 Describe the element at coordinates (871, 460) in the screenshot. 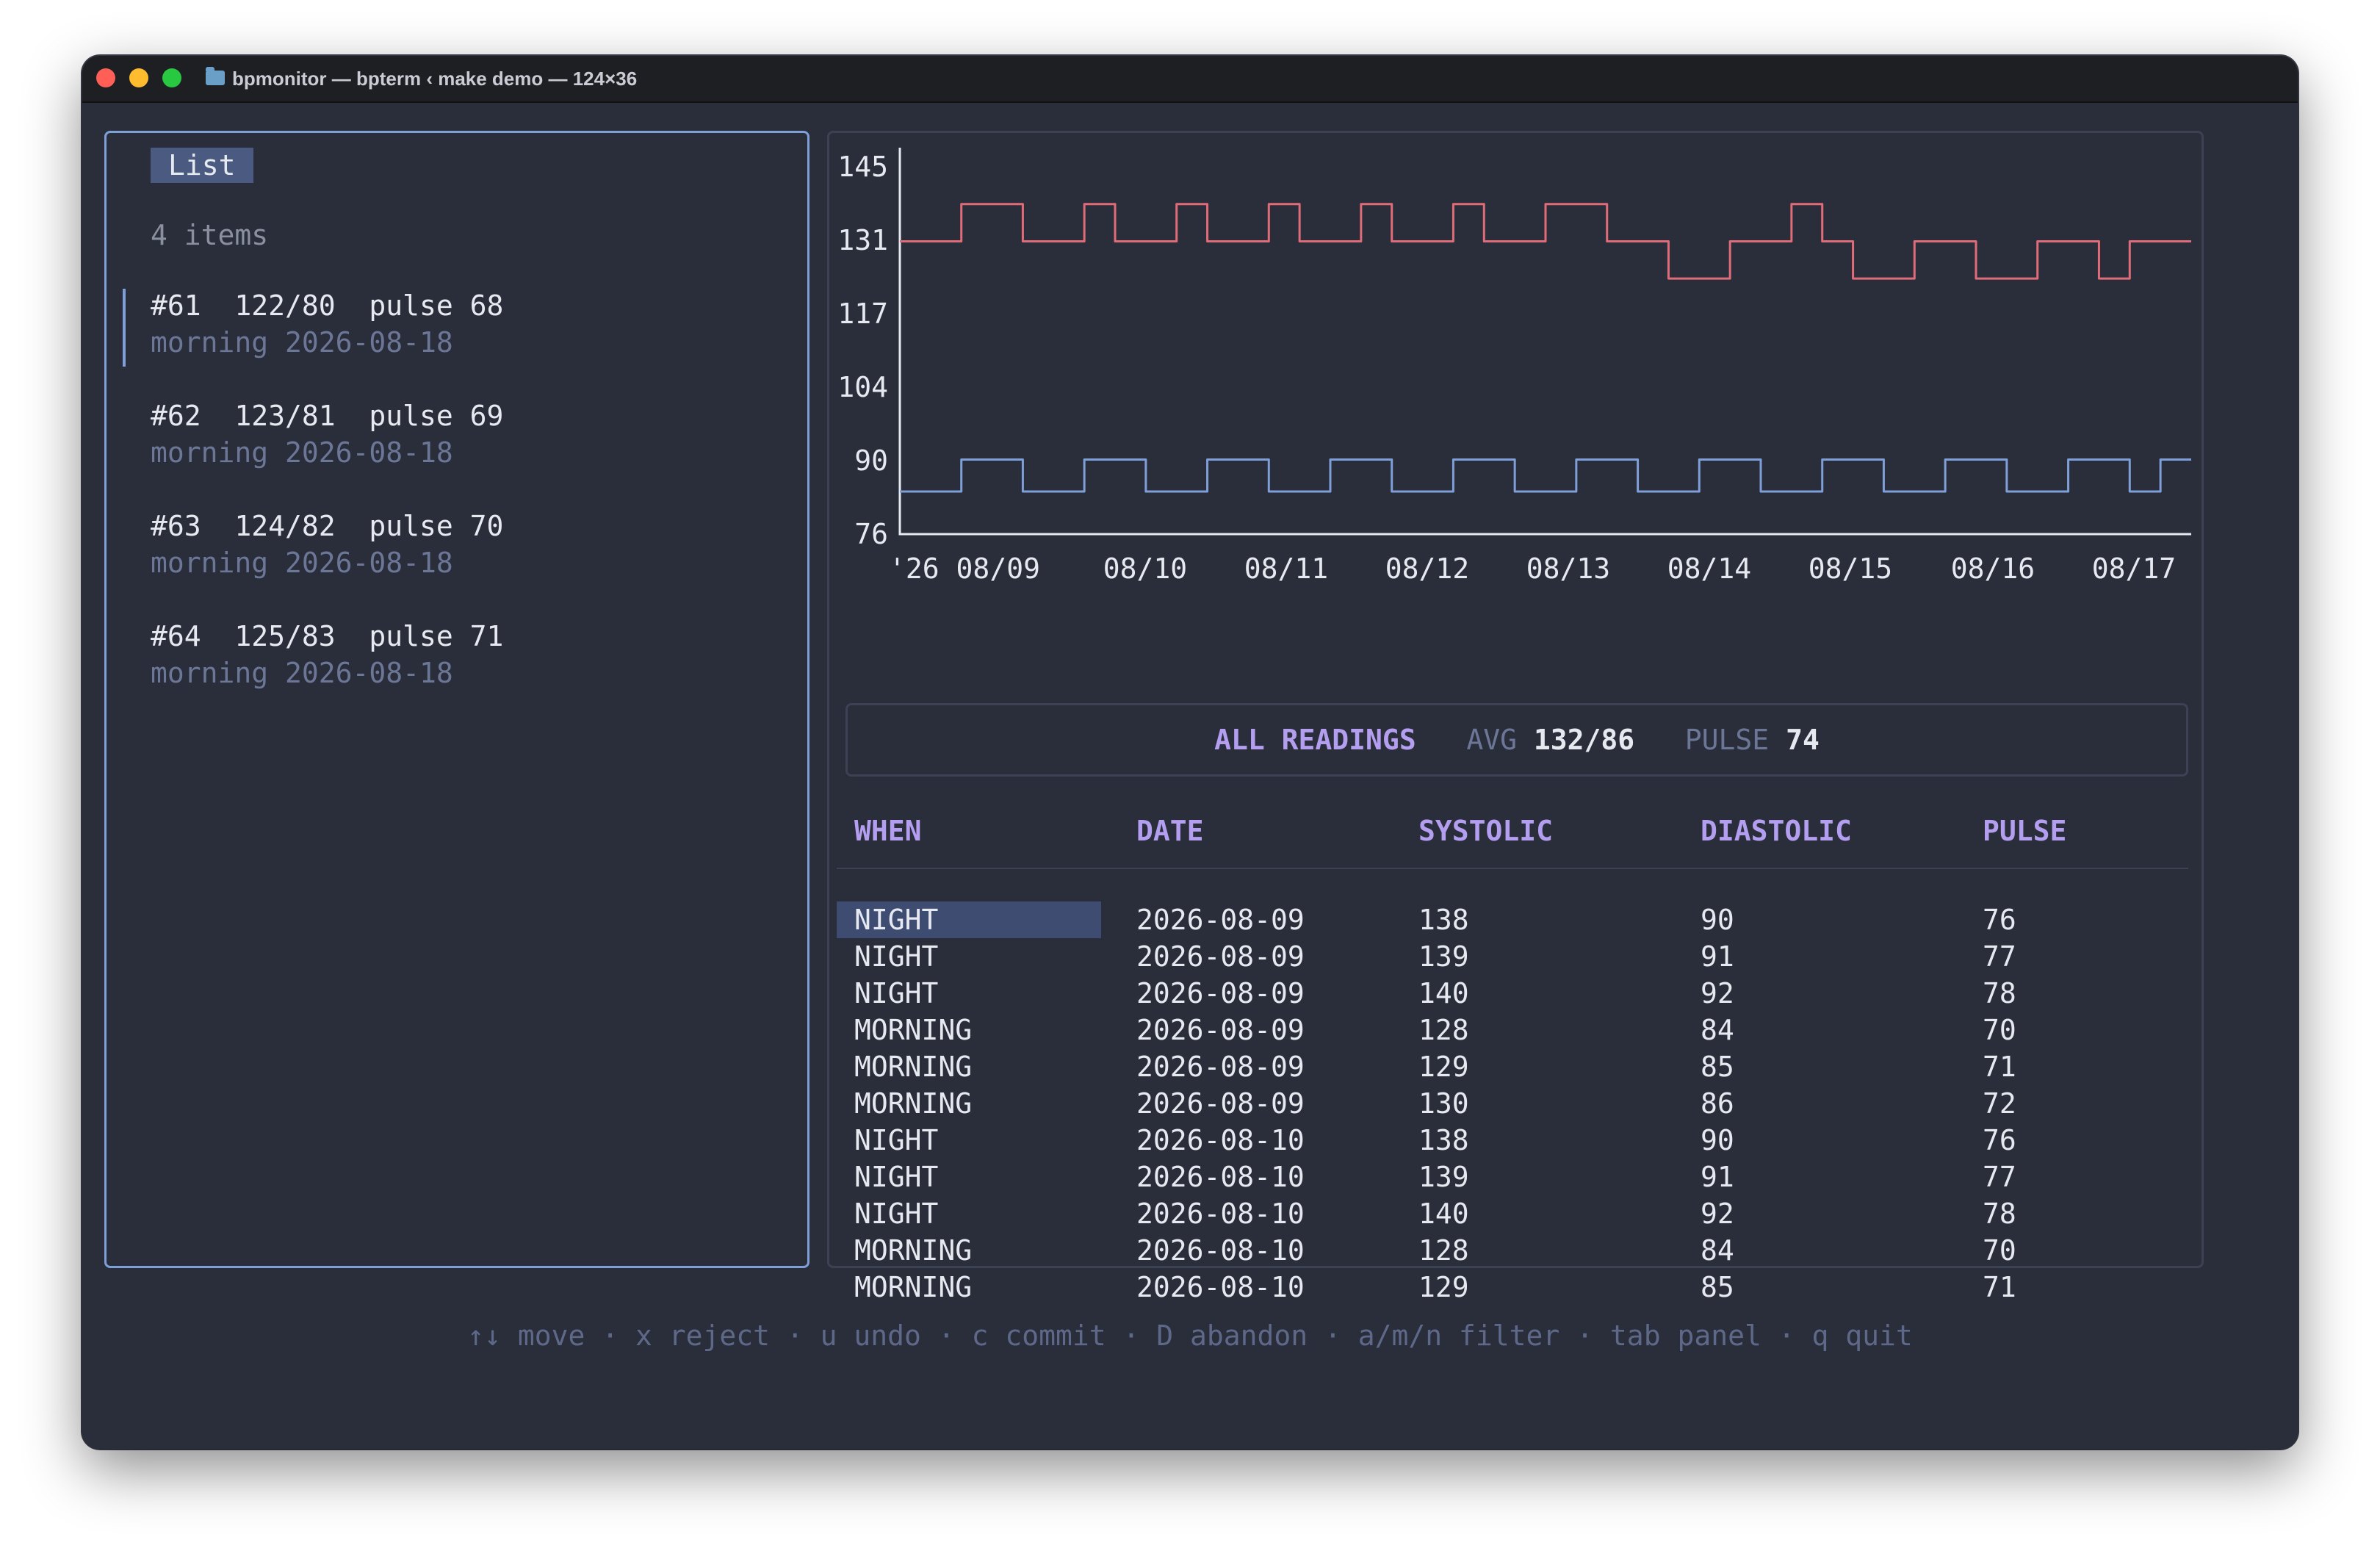

I see `y-tick-label: 90` at that location.